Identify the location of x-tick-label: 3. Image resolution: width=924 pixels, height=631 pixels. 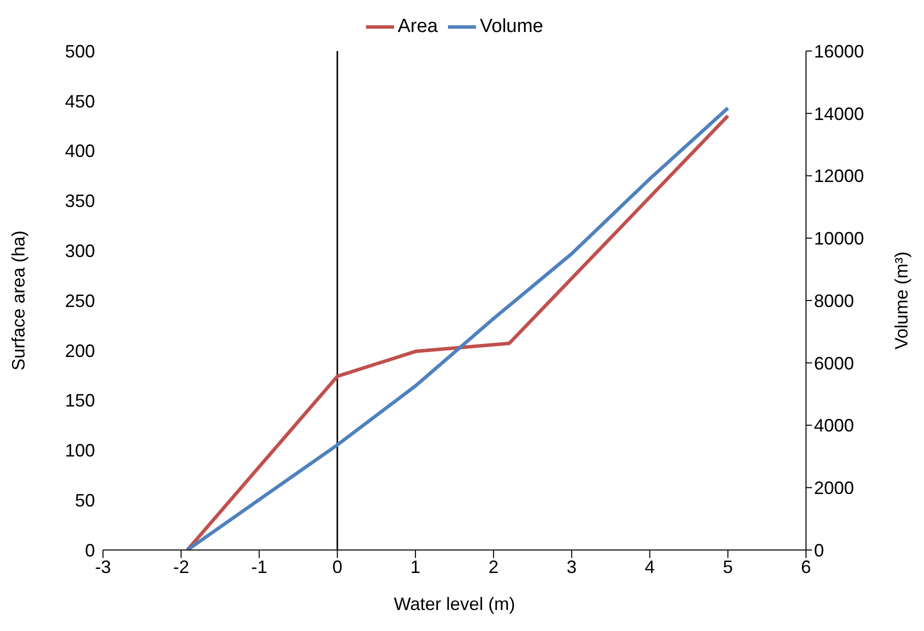
(571, 566).